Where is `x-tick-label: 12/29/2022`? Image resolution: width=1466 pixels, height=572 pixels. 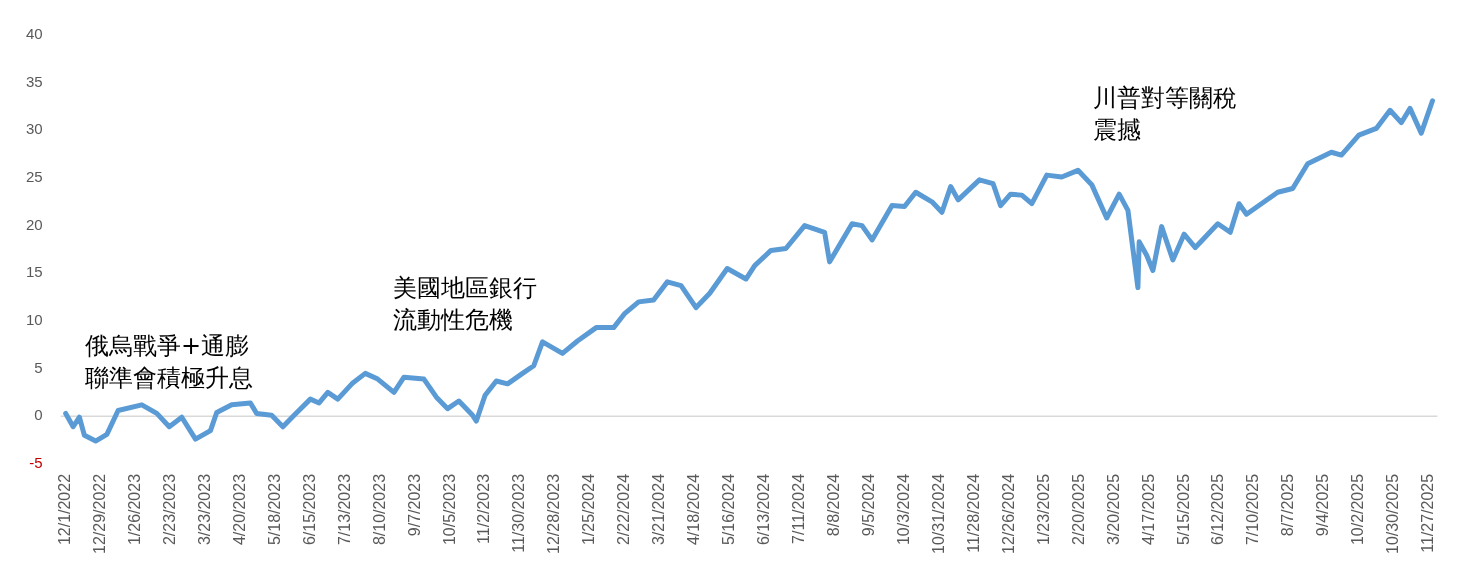
x-tick-label: 12/29/2022 is located at coordinates (100, 513).